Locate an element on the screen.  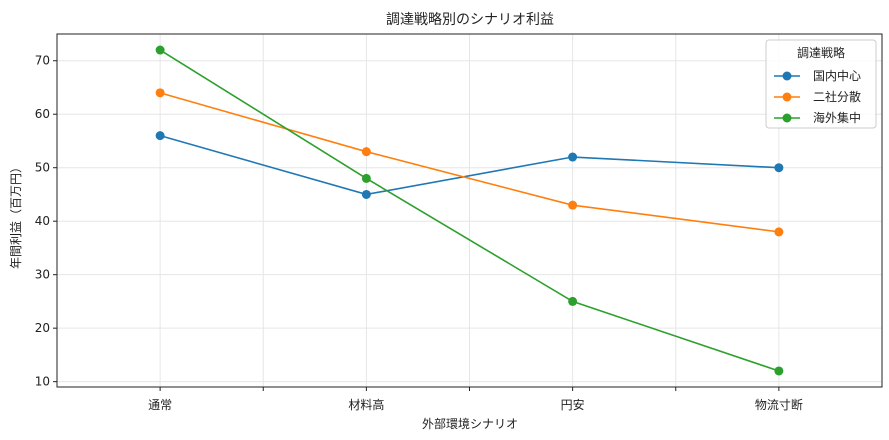
legend-entry: 二社分散 is located at coordinates (817, 96).